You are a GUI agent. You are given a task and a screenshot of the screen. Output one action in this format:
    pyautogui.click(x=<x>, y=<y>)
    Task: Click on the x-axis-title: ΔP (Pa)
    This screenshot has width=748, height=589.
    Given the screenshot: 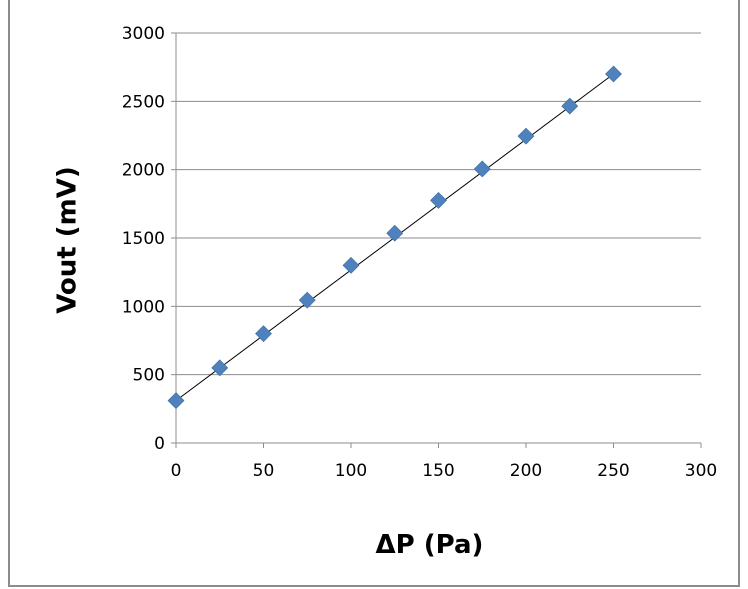 What is the action you would take?
    pyautogui.click(x=430, y=545)
    